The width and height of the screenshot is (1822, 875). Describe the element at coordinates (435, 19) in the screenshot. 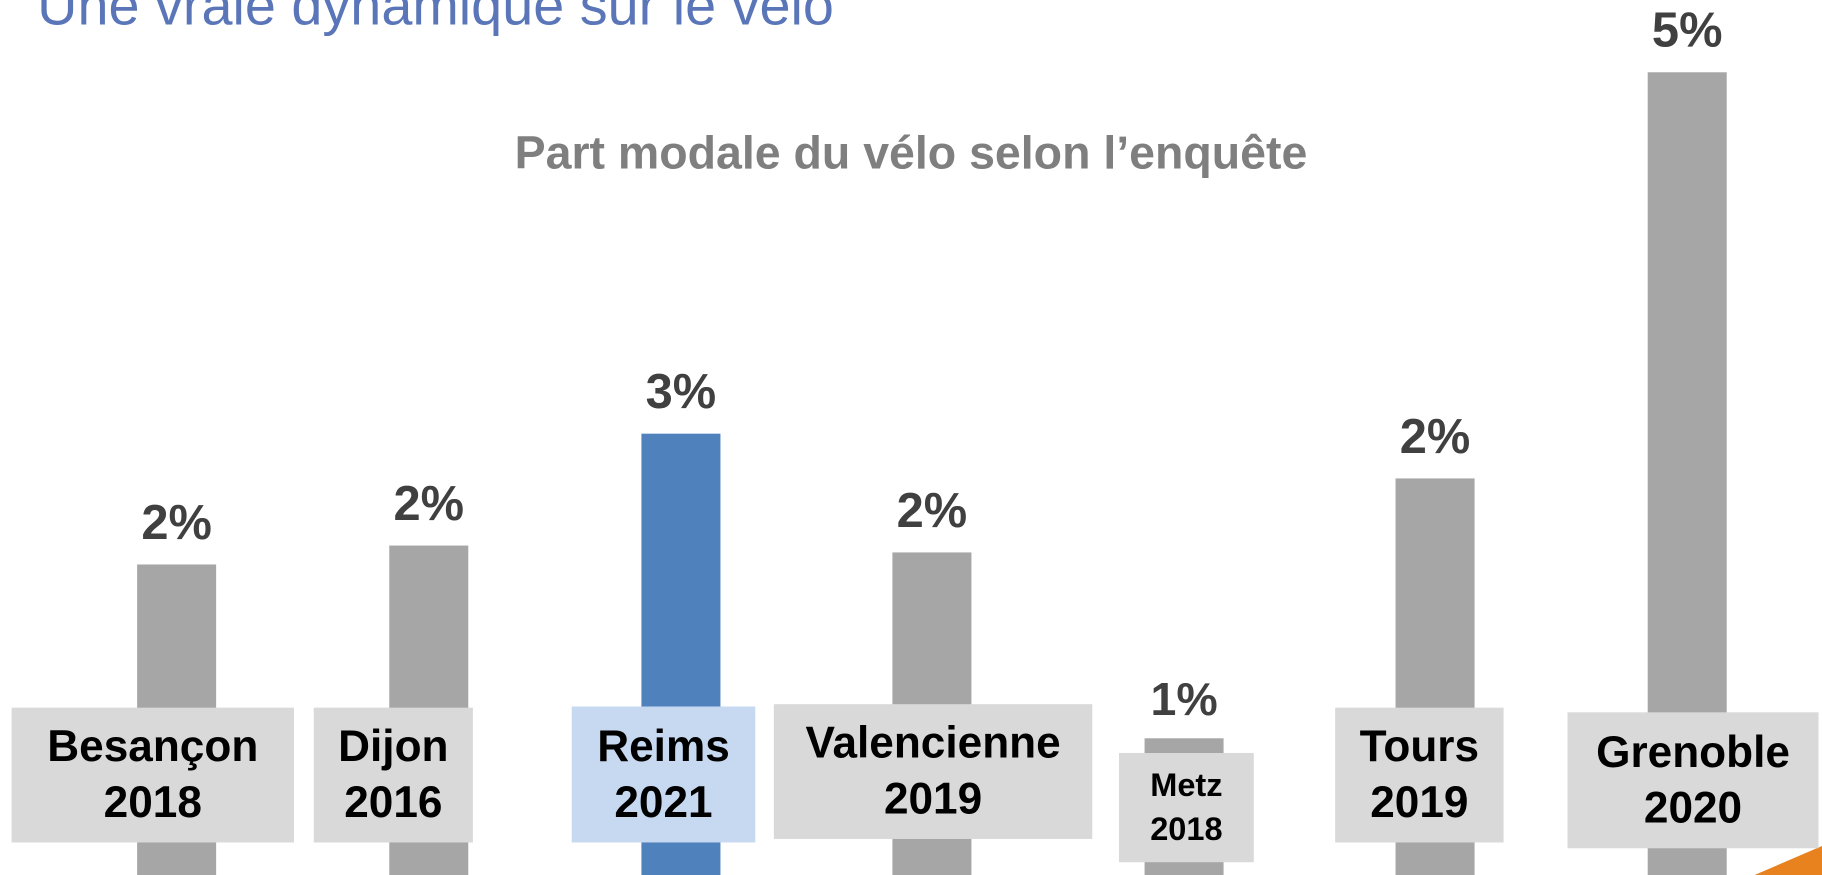

I see `page-title: Une vraie dynamique sur le vélo` at that location.